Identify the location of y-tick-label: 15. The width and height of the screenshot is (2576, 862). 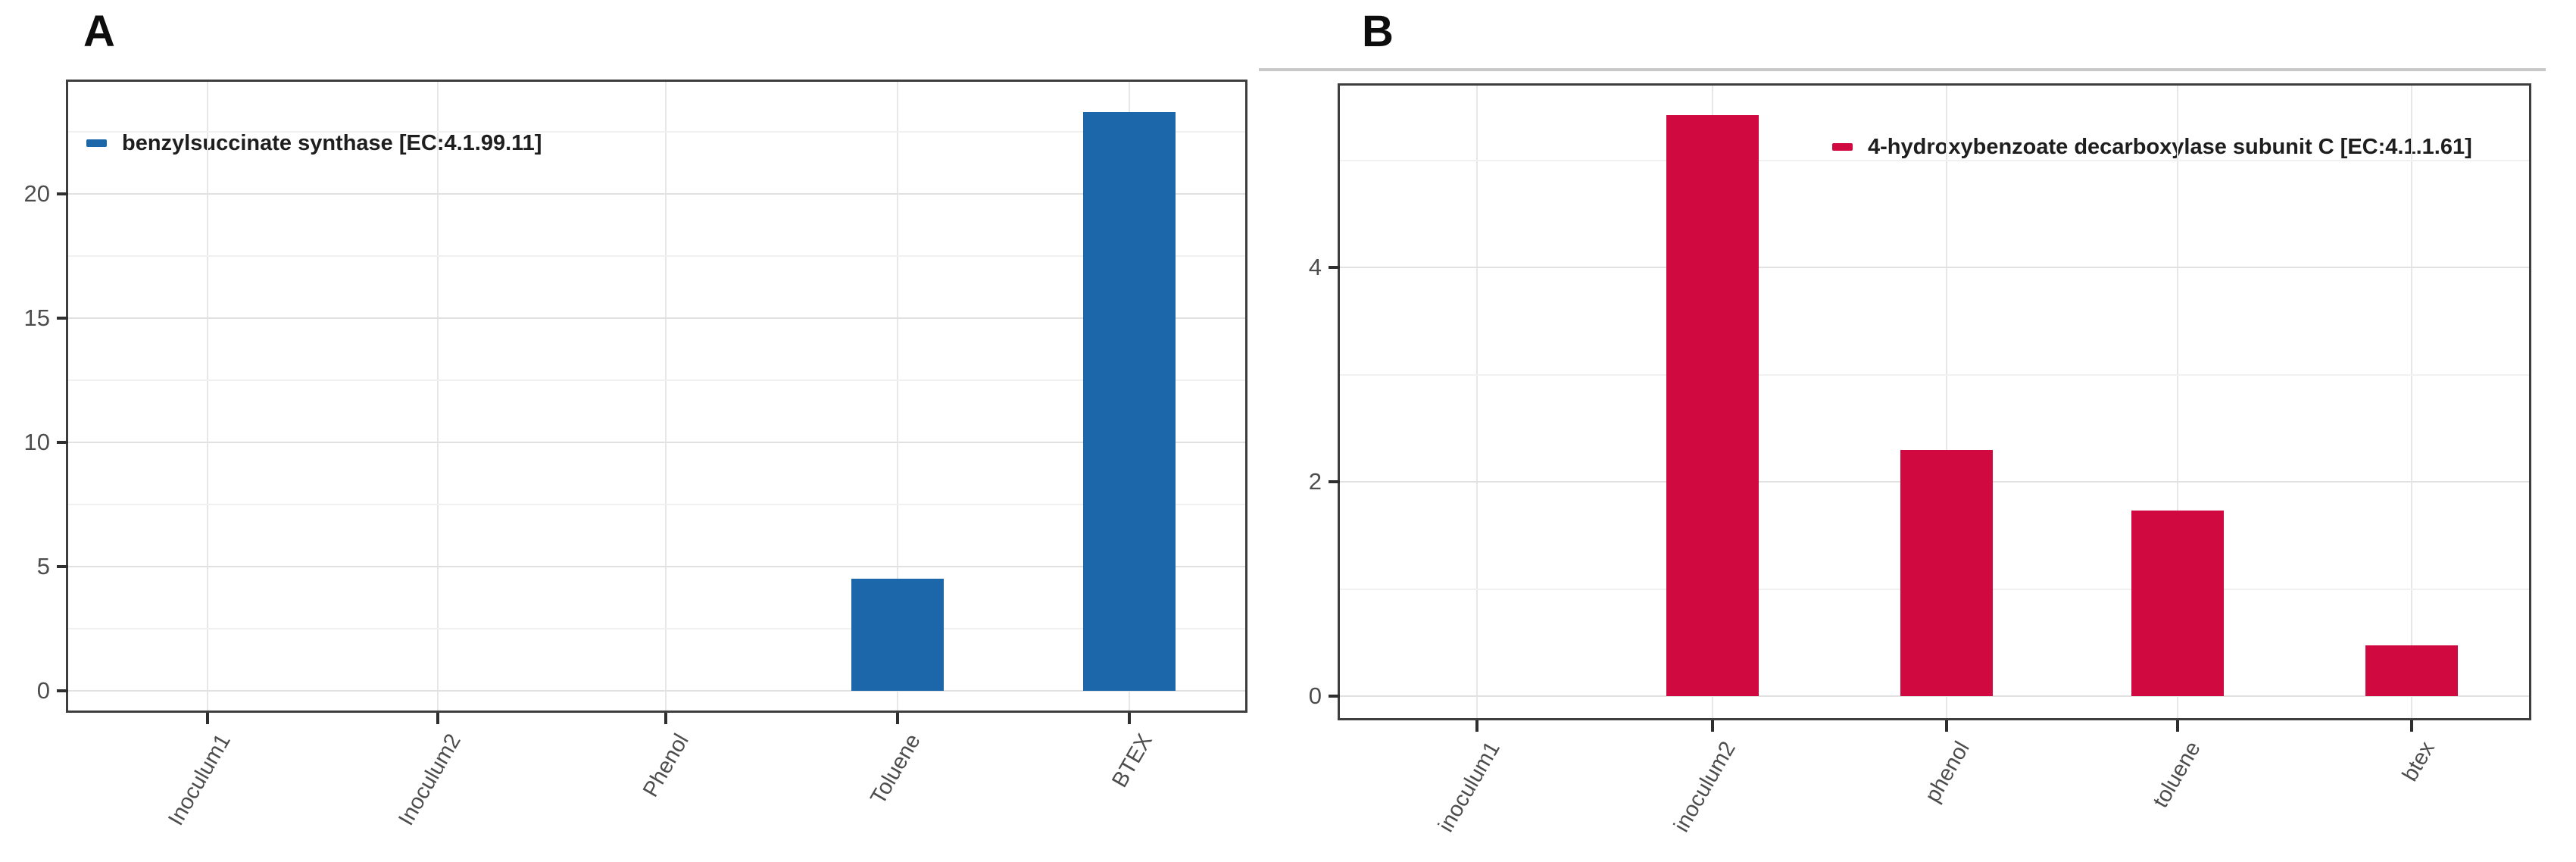
(36, 318).